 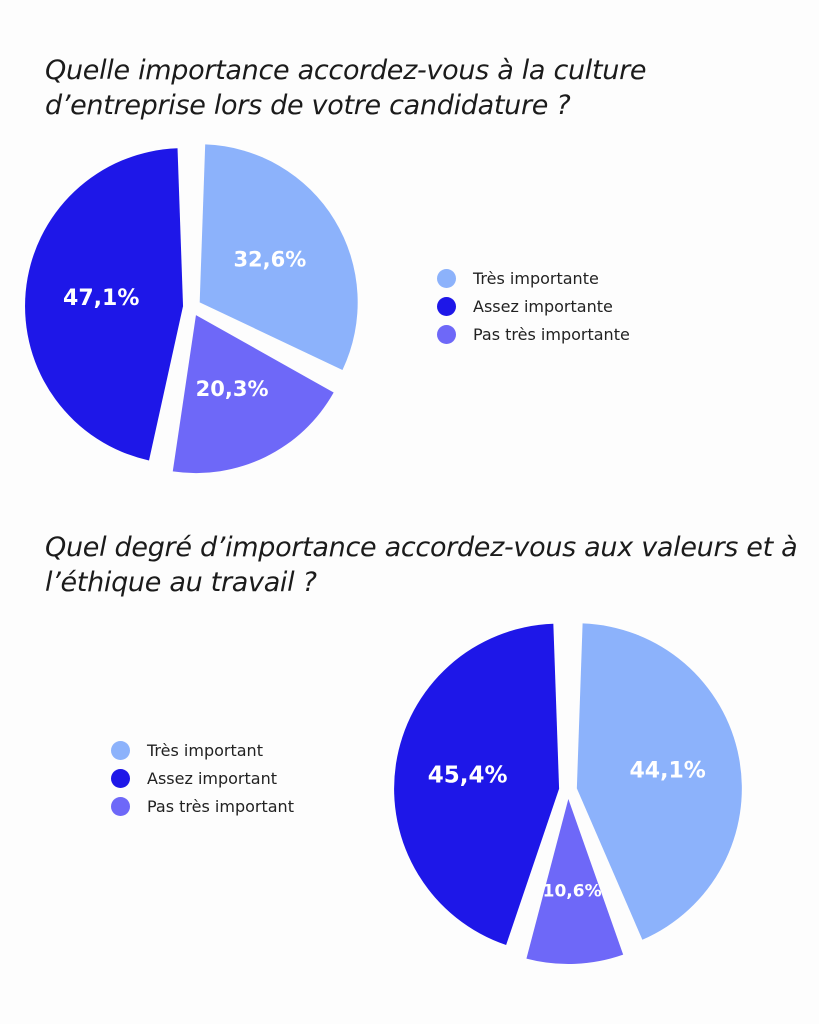 I want to click on slice-value-label: 32,6%, so click(x=269, y=260).